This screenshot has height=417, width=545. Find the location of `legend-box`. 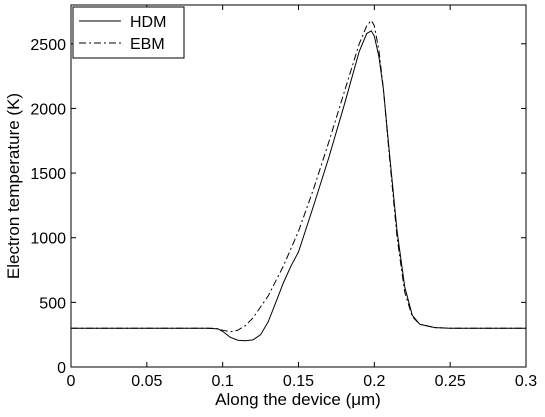

legend-box is located at coordinates (128, 32).